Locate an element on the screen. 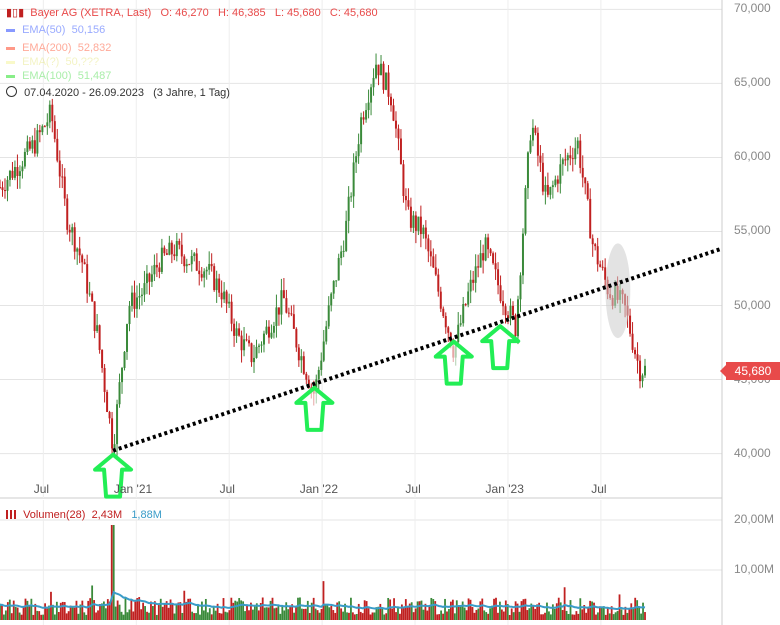 The image size is (780, 625). volume-ma-polyline is located at coordinates (323, 600).